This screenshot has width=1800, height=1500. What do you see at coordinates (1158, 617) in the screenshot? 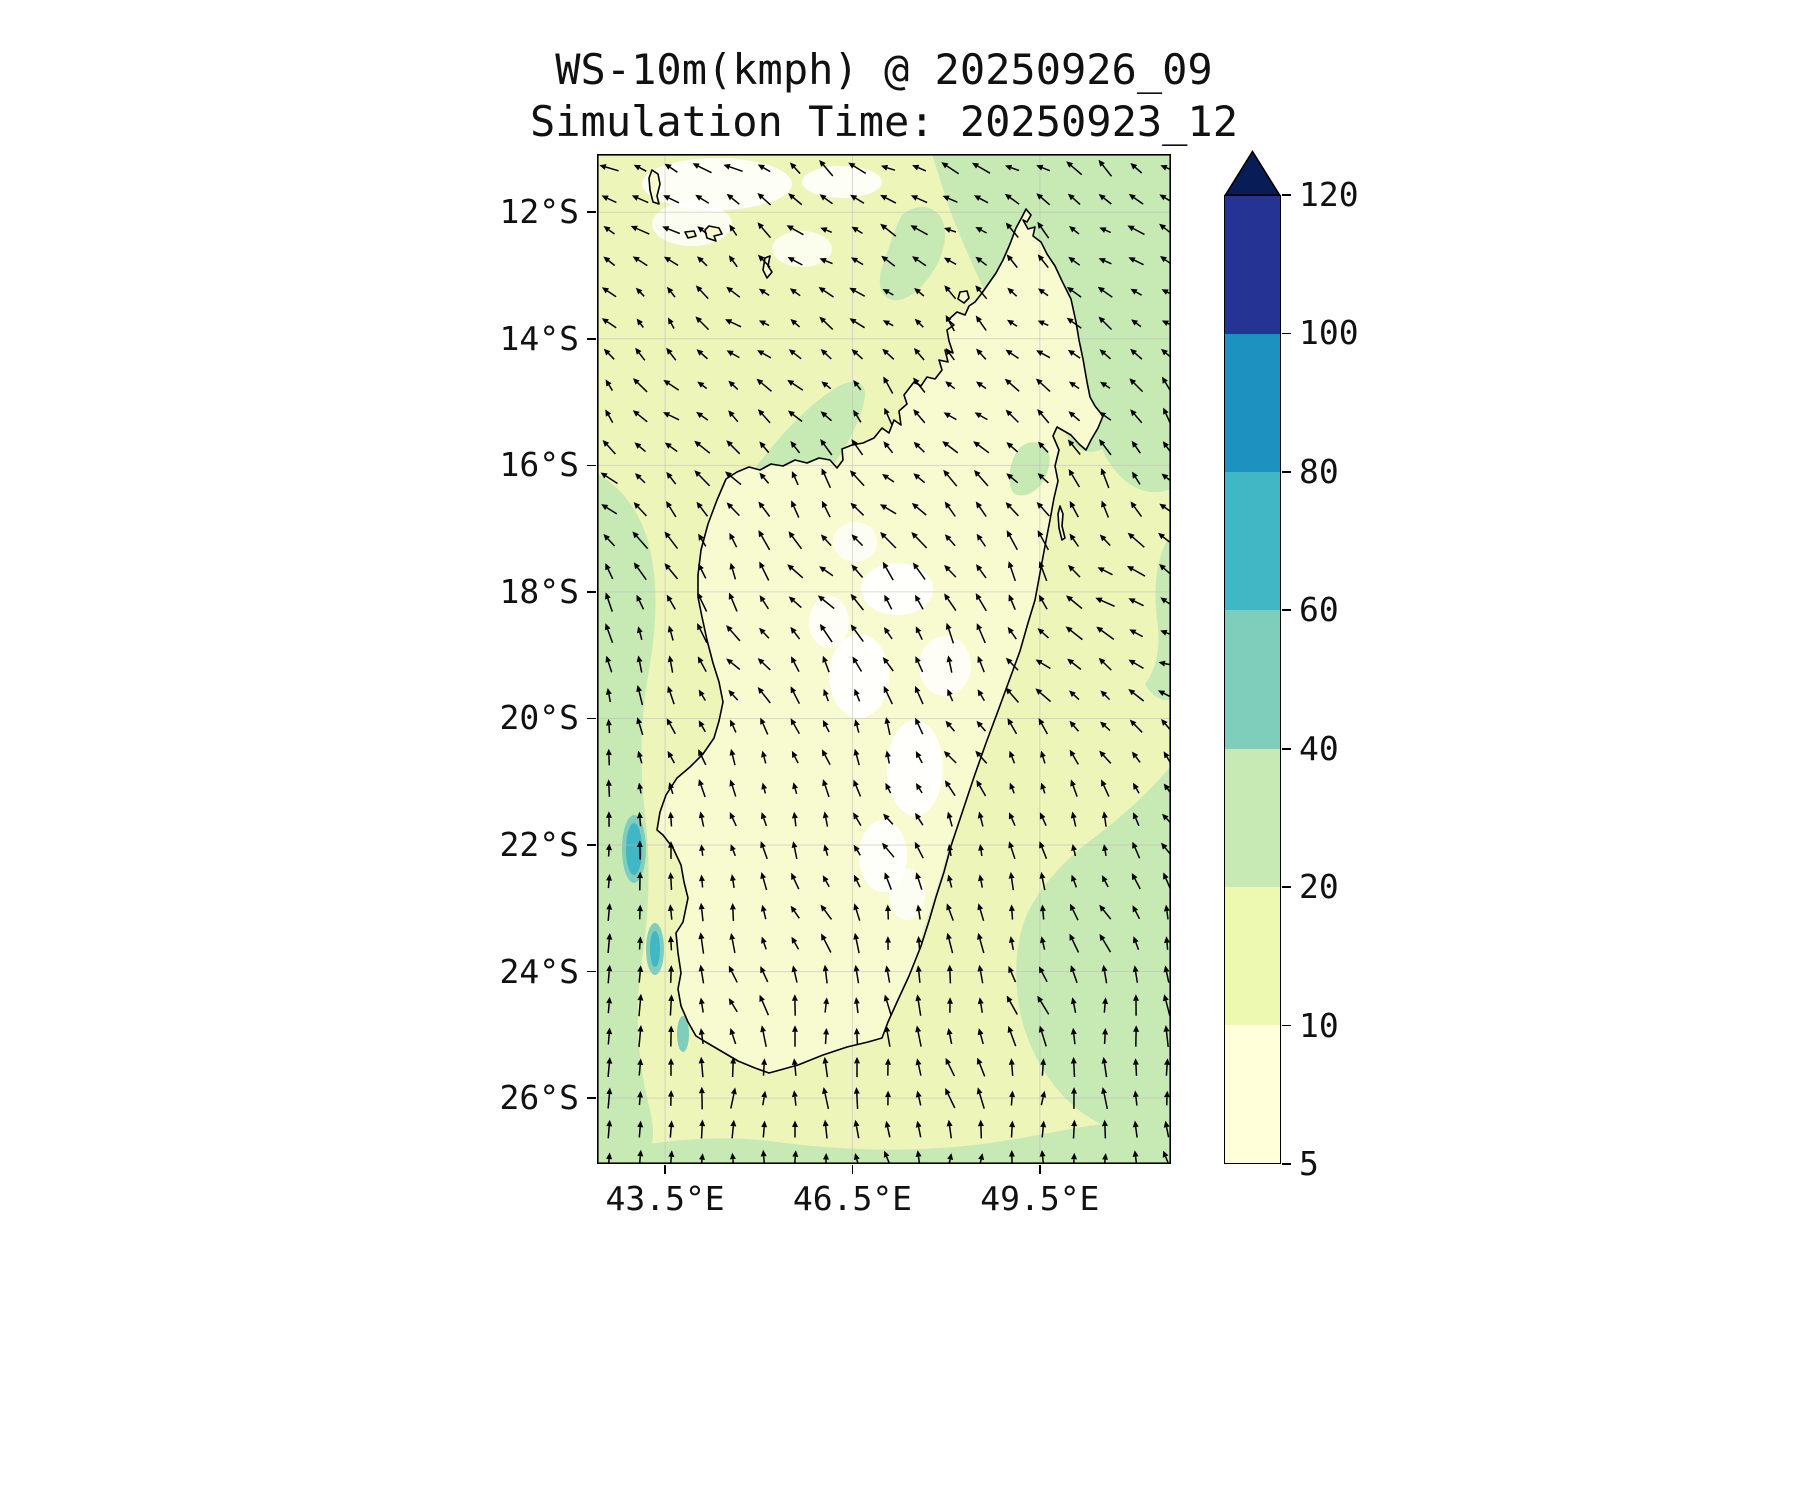
I see `wind-patch-east-edge` at bounding box center [1158, 617].